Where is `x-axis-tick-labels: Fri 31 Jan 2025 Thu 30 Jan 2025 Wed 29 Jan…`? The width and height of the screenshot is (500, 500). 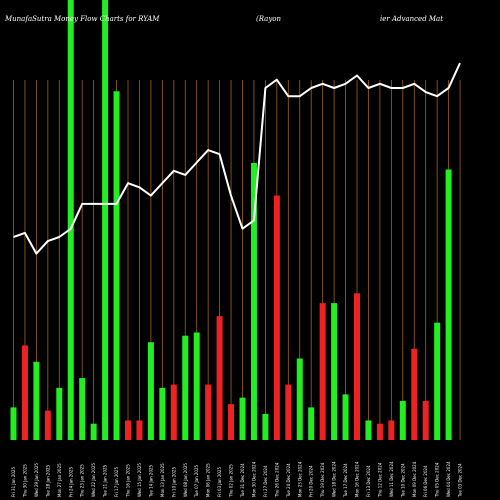
x-axis-tick-labels: Fri 31 Jan 2025 Thu 30 Jan 2025 Wed 29 Jan… is located at coordinates (237, 479).